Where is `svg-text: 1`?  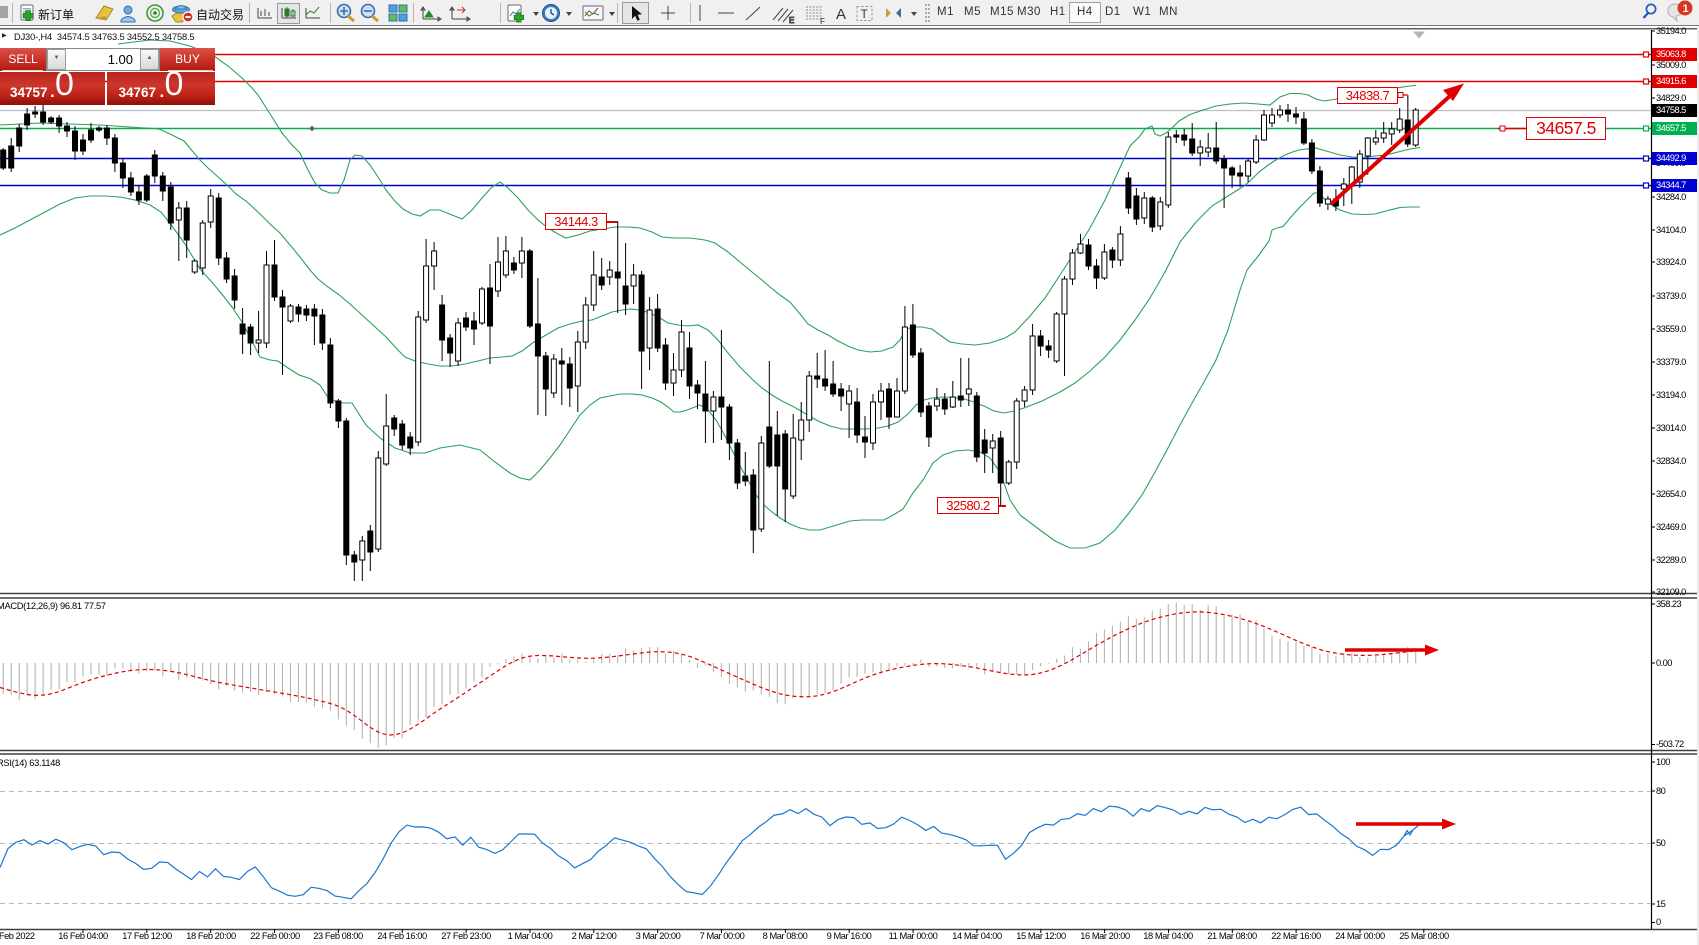 svg-text: 1 is located at coordinates (1686, 9).